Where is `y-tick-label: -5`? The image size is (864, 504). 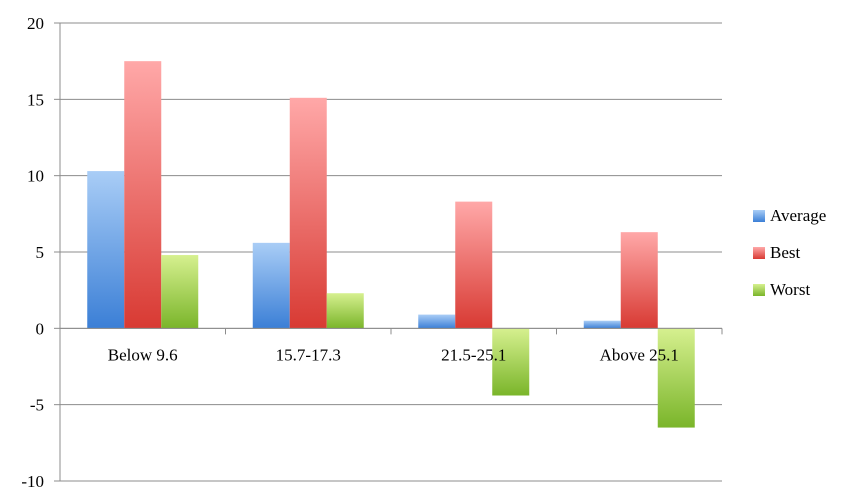
y-tick-label: -5 is located at coordinates (37, 405).